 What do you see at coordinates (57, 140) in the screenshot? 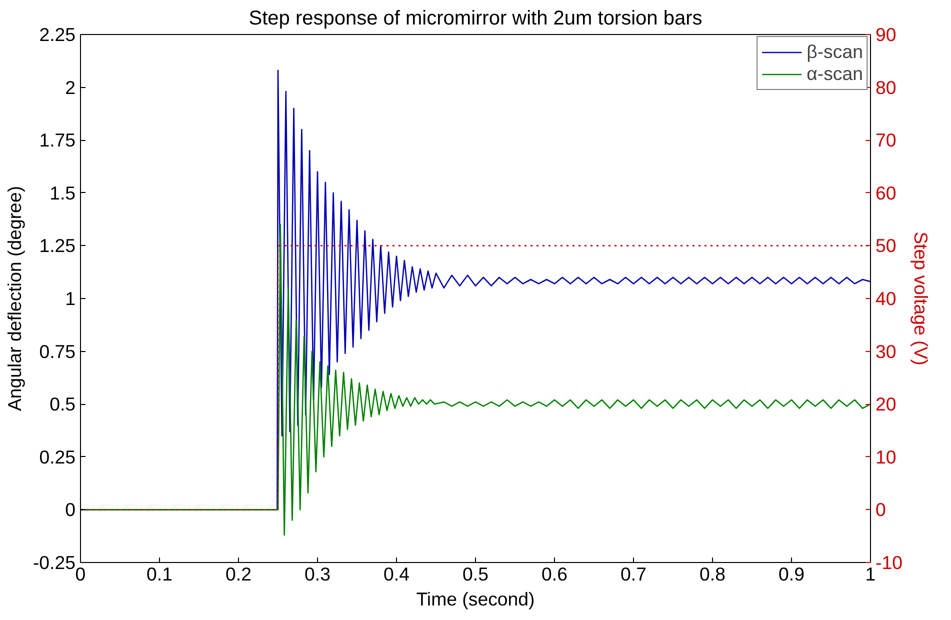
I see `y-tick-label: 1.75` at bounding box center [57, 140].